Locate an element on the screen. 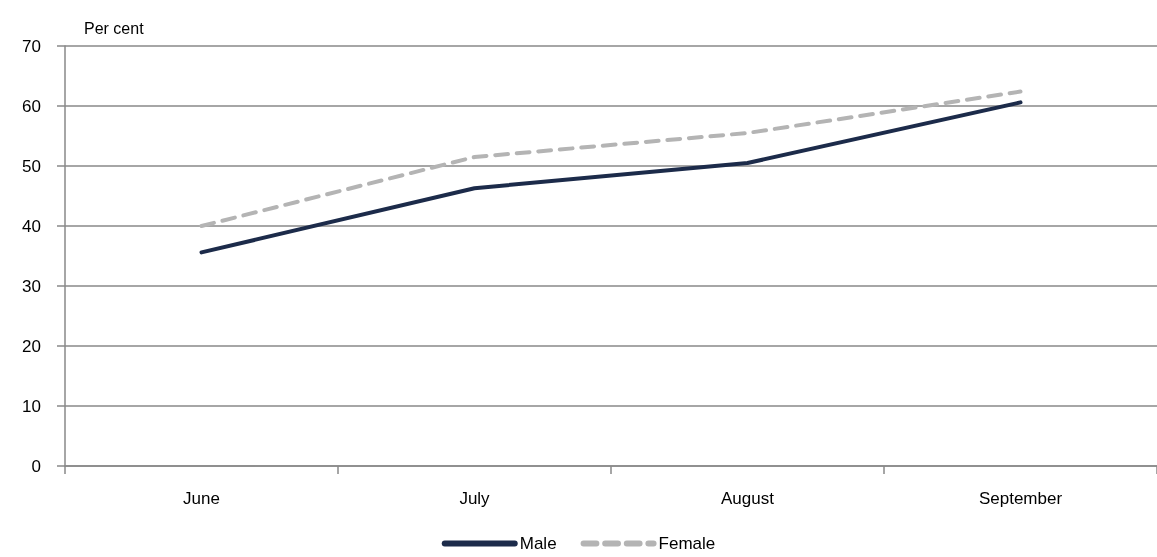  x-tick-label: June is located at coordinates (201, 498).